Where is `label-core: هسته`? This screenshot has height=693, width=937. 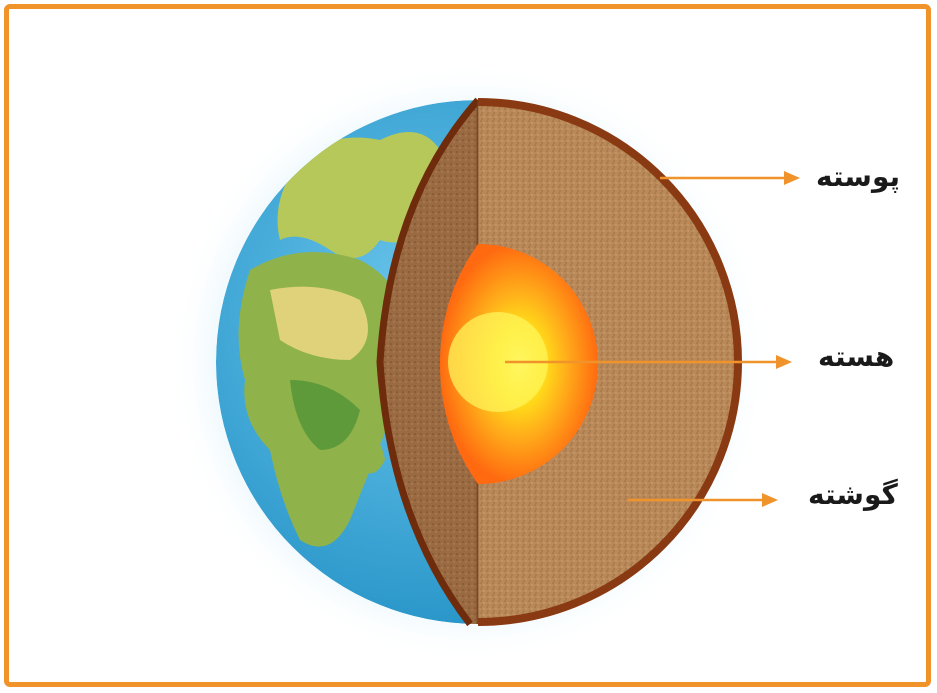
label-core: هسته is located at coordinates (856, 356).